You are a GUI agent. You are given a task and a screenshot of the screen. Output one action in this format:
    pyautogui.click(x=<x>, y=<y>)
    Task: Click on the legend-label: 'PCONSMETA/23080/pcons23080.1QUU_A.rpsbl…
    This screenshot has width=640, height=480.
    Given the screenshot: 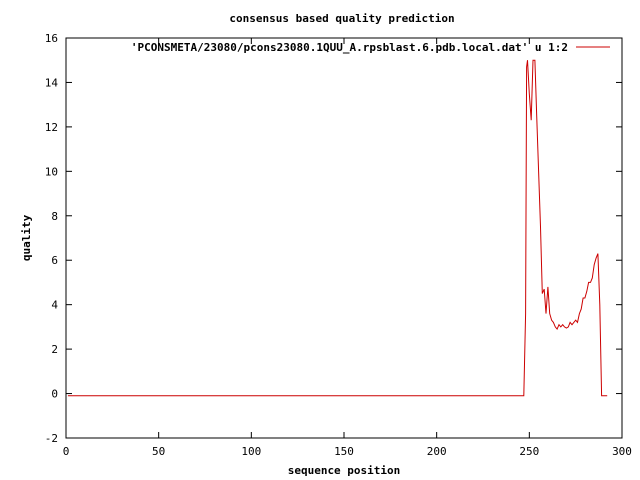 What is the action you would take?
    pyautogui.click(x=349, y=47)
    